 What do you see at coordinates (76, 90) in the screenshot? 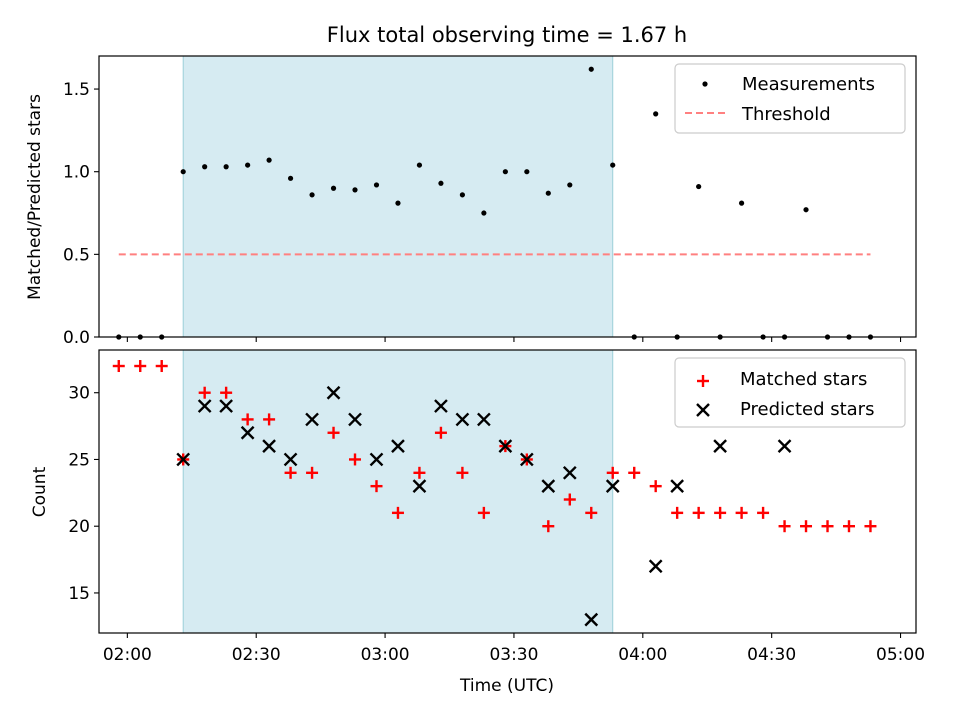
I see `y-tick-label: 1.5` at bounding box center [76, 90].